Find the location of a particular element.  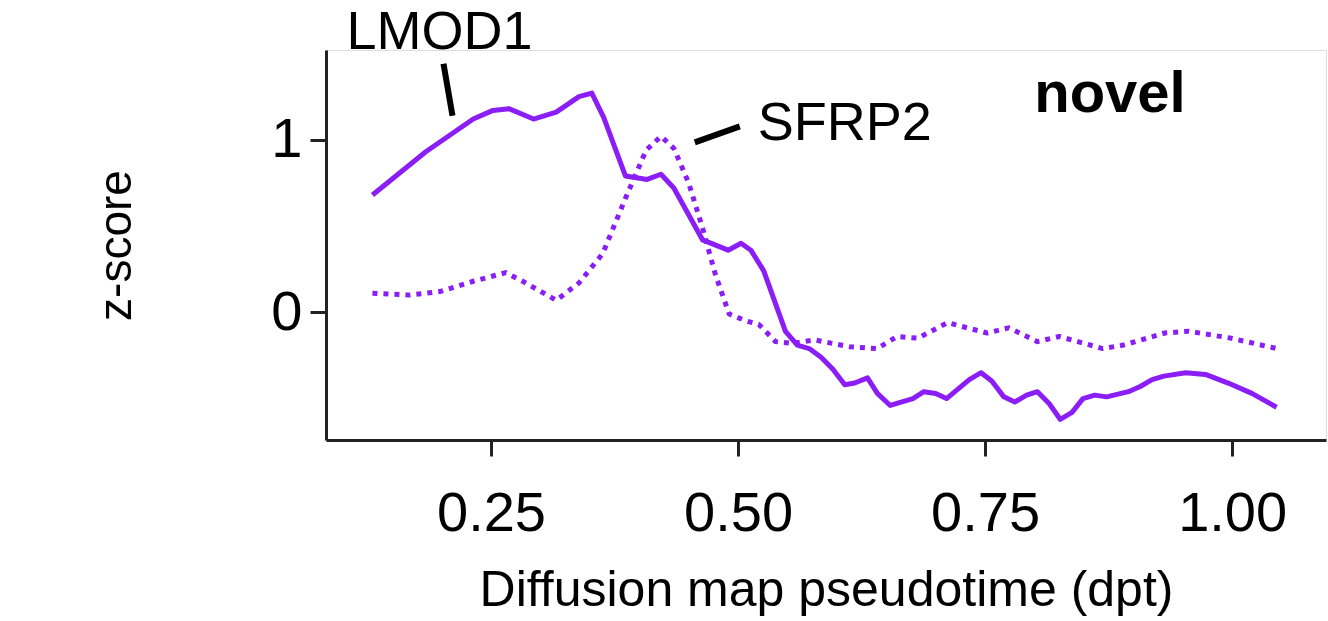

annotation: SFRP2 is located at coordinates (844, 121).